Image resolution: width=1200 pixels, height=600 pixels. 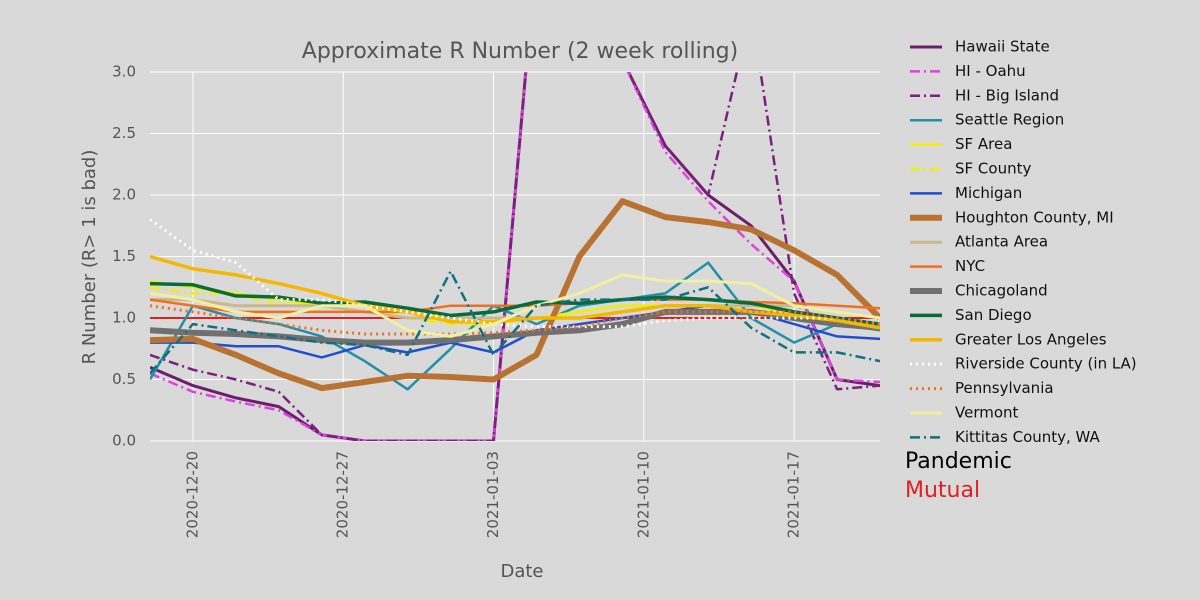 What do you see at coordinates (1002, 47) in the screenshot?
I see `legend-label: Hawaii State` at bounding box center [1002, 47].